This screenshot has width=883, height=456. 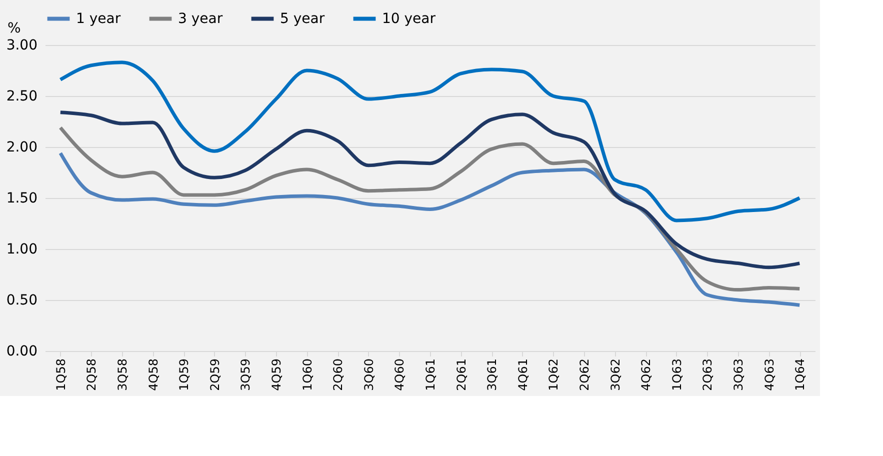 What do you see at coordinates (399, 374) in the screenshot?
I see `x-tick-label: 4Q60` at bounding box center [399, 374].